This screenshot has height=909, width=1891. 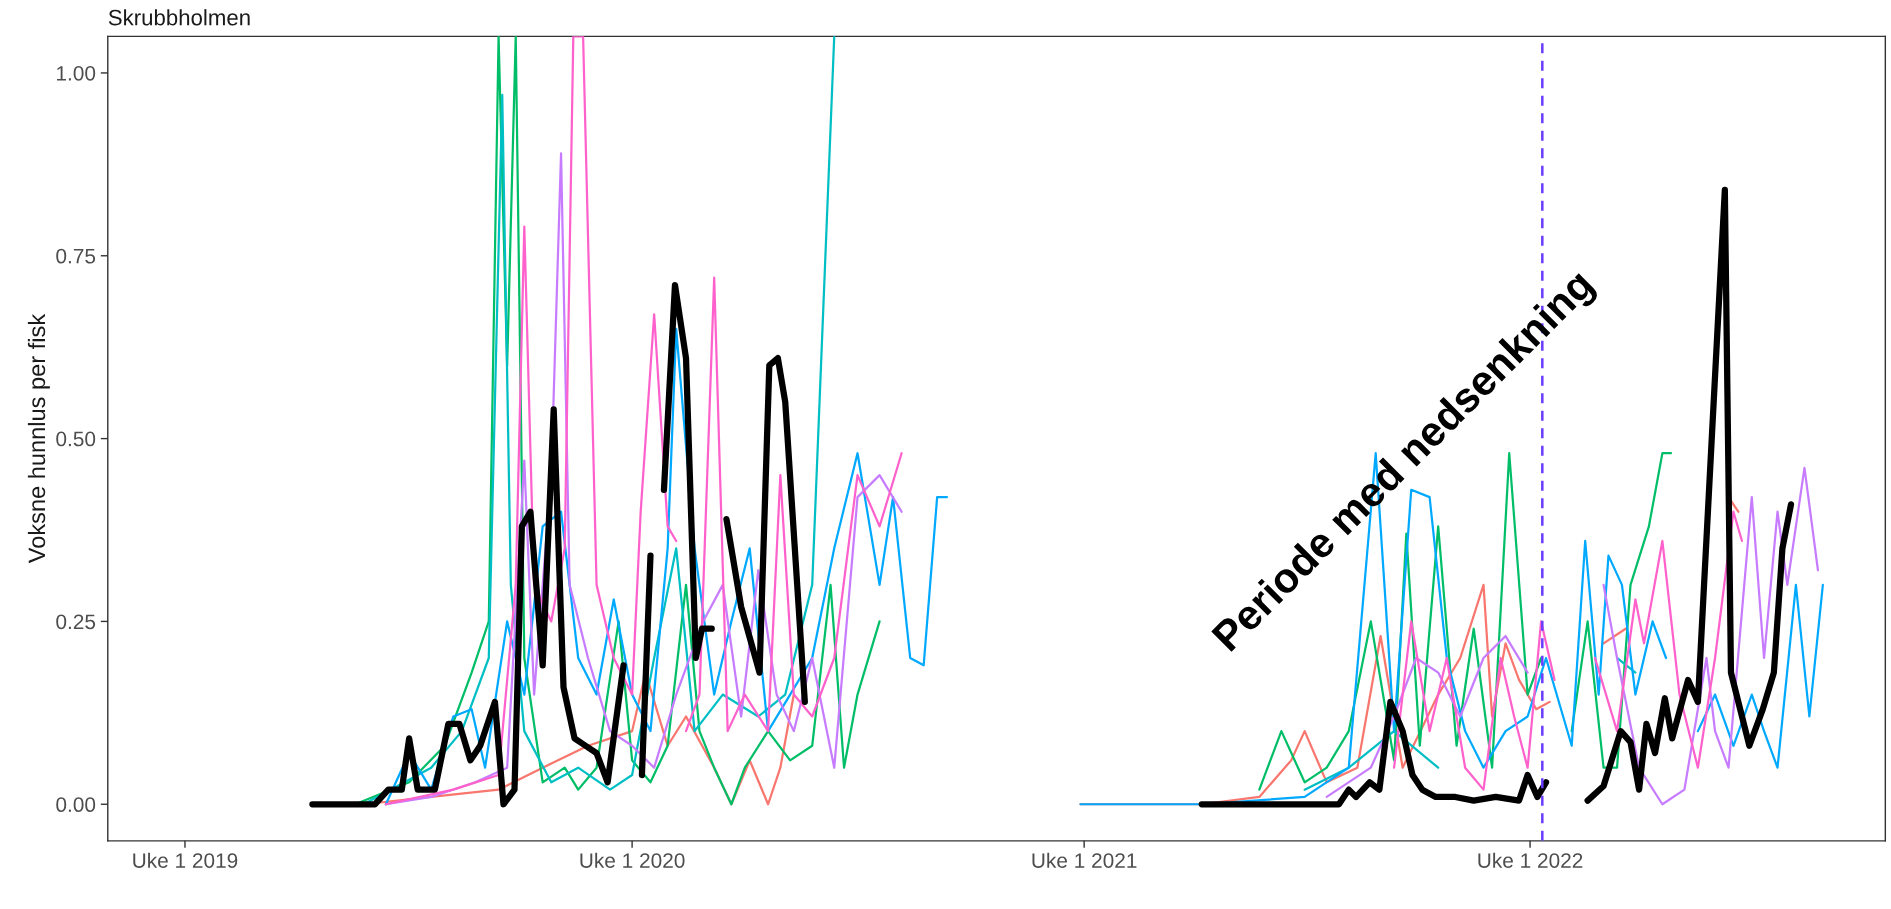 I want to click on y-axis-title: Voksne hunnlus per fisk, so click(x=38, y=438).